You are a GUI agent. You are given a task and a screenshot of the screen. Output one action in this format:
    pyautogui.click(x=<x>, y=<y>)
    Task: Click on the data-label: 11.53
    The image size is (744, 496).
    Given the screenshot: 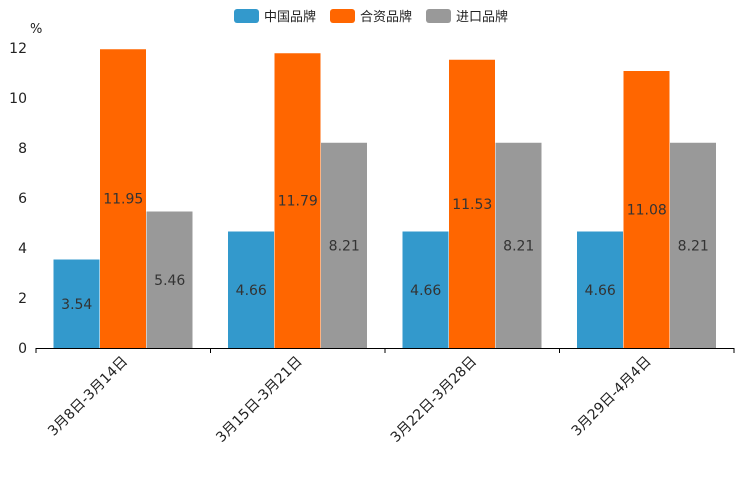 What is the action you would take?
    pyautogui.click(x=472, y=205)
    